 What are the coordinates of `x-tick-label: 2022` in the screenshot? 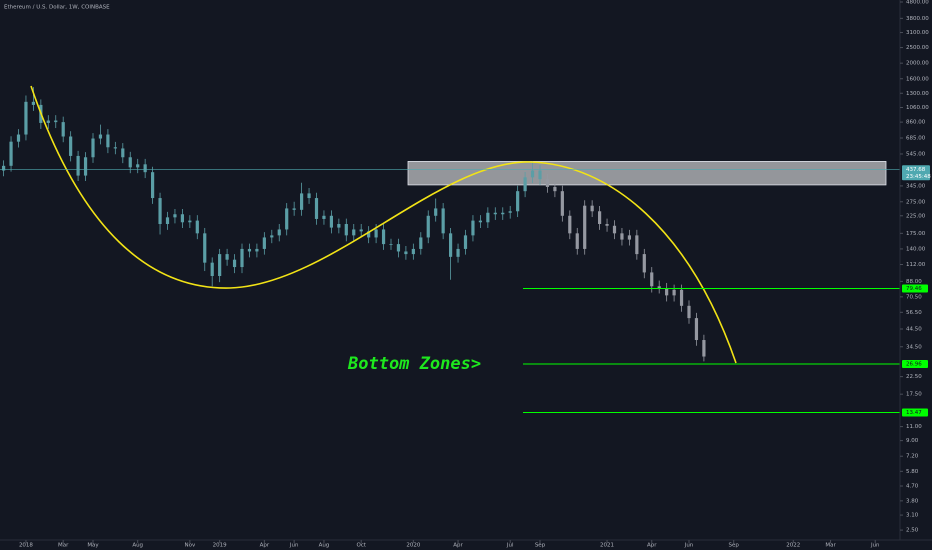 It's located at (793, 546).